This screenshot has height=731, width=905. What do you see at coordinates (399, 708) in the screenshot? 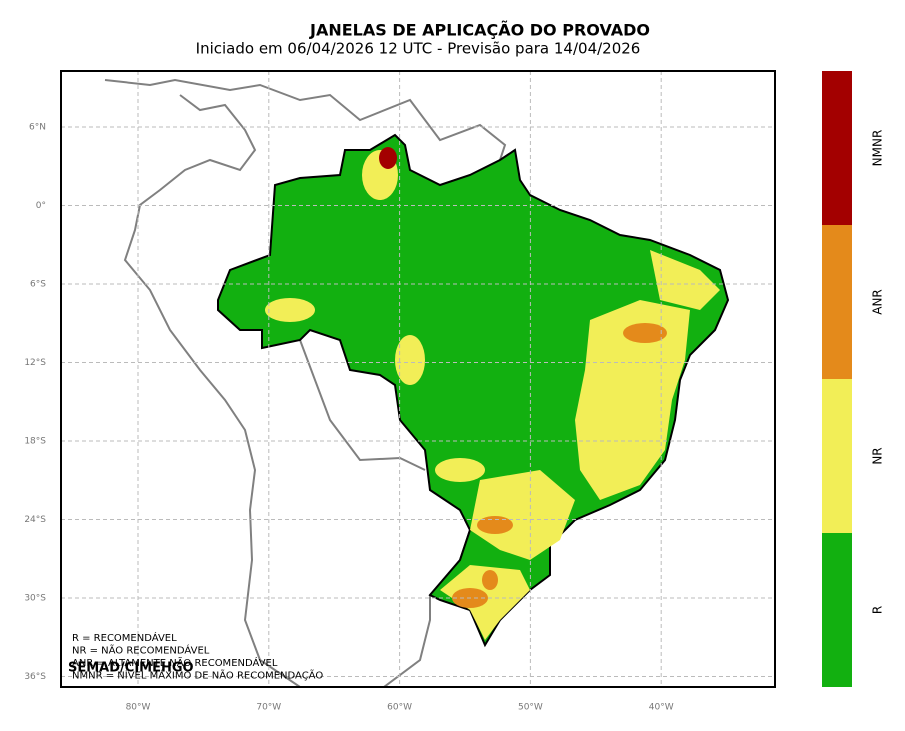
I see `lon-label: 60°W` at bounding box center [399, 708].